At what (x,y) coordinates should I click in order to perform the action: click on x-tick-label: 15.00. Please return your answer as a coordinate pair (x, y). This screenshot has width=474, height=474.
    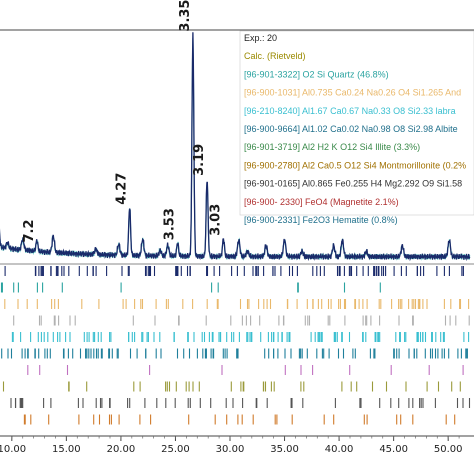
    Looking at the image, I should click on (66, 449).